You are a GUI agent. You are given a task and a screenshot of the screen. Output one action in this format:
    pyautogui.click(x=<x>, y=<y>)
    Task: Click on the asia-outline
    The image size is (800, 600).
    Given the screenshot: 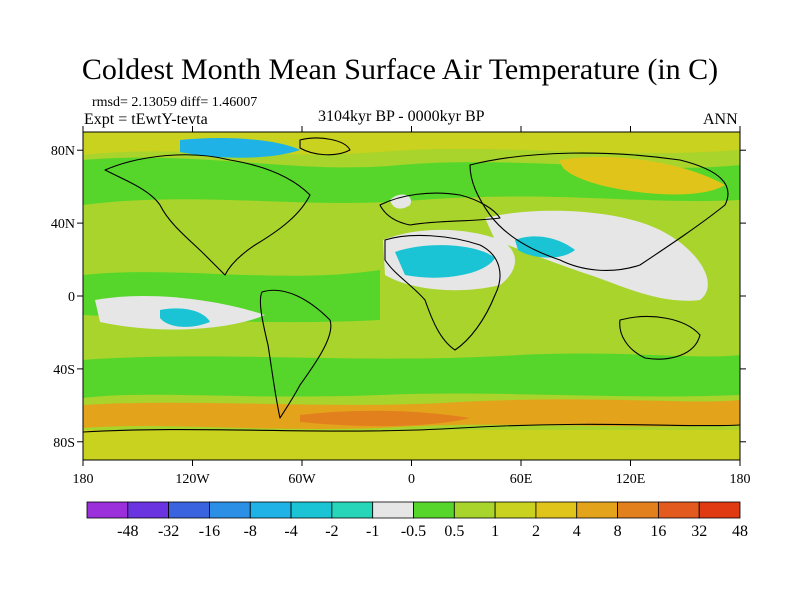 What is the action you would take?
    pyautogui.click(x=599, y=211)
    